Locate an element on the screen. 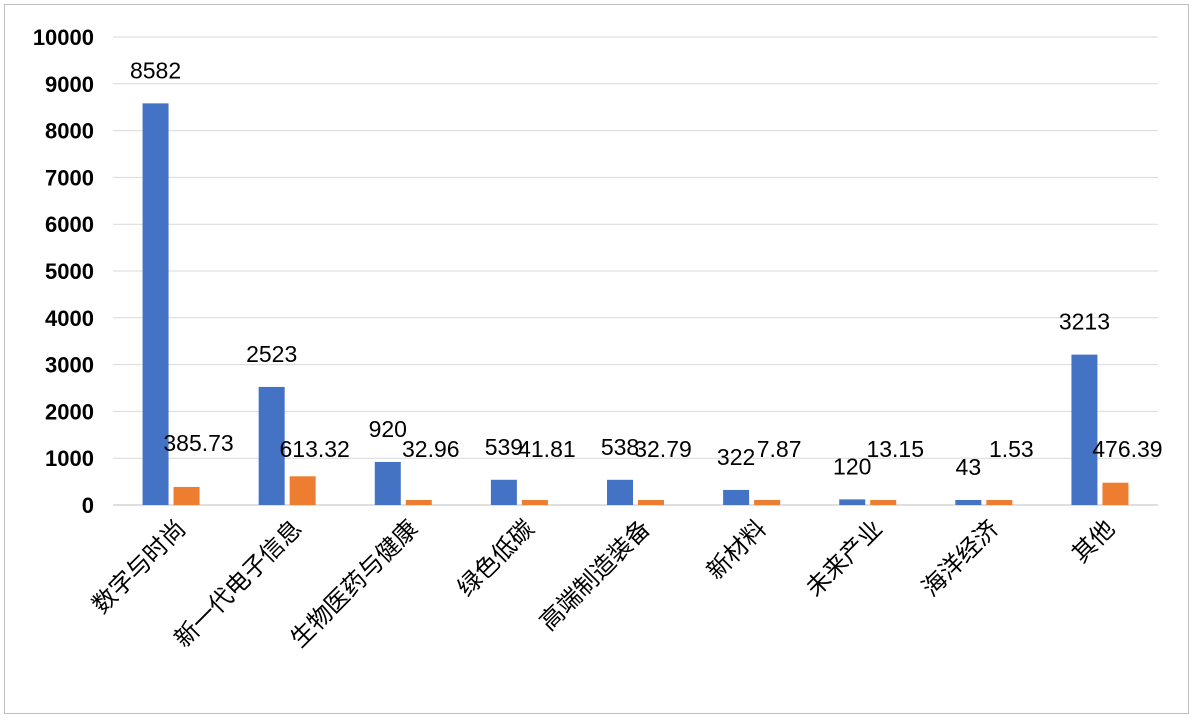 The image size is (1195, 720). data-label-series1: 120 is located at coordinates (852, 466).